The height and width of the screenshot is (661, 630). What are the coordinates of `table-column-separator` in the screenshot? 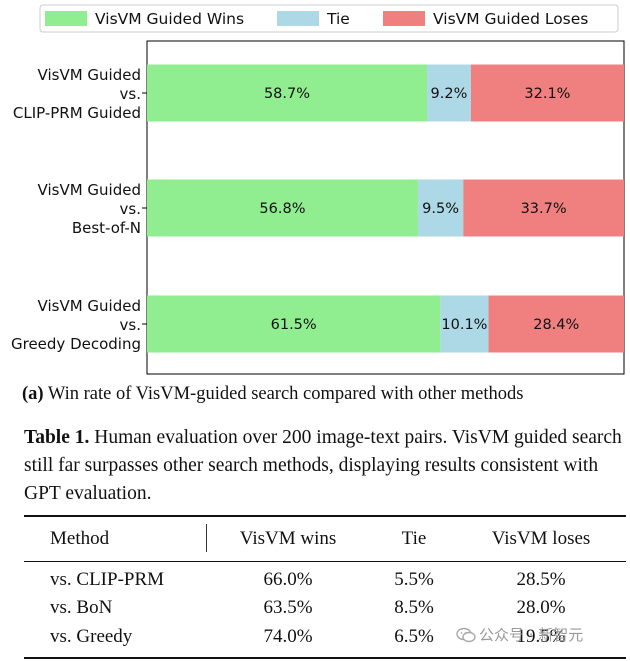 It's located at (206, 538).